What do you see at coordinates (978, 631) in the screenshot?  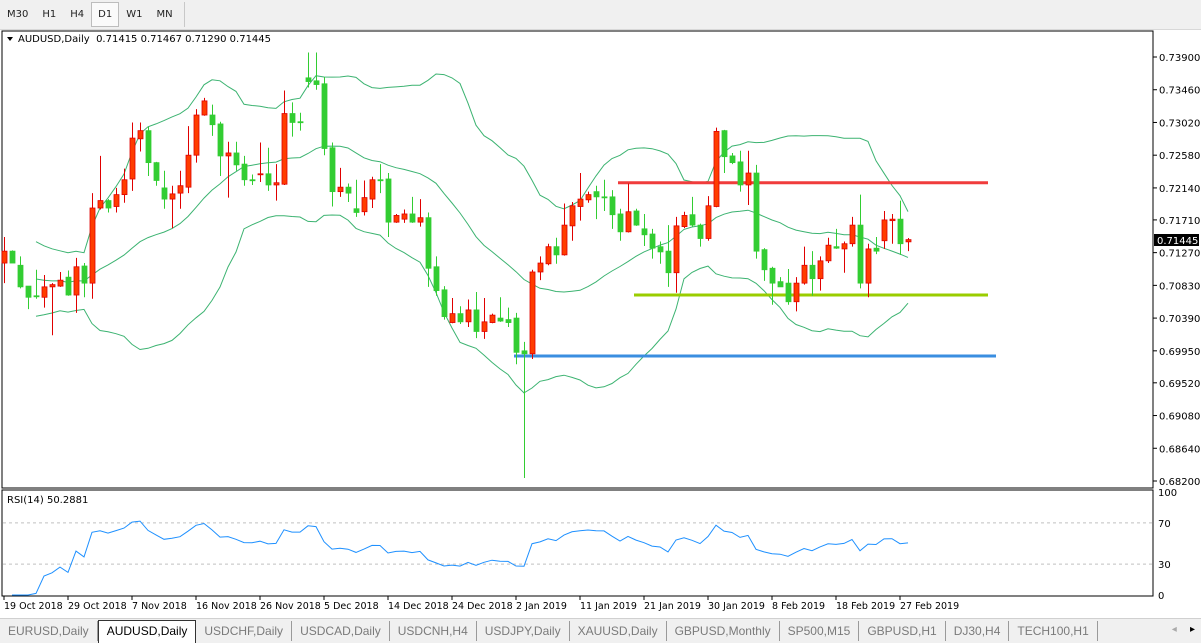 I see `tab-dj30-h4: DJ30,H4` at bounding box center [978, 631].